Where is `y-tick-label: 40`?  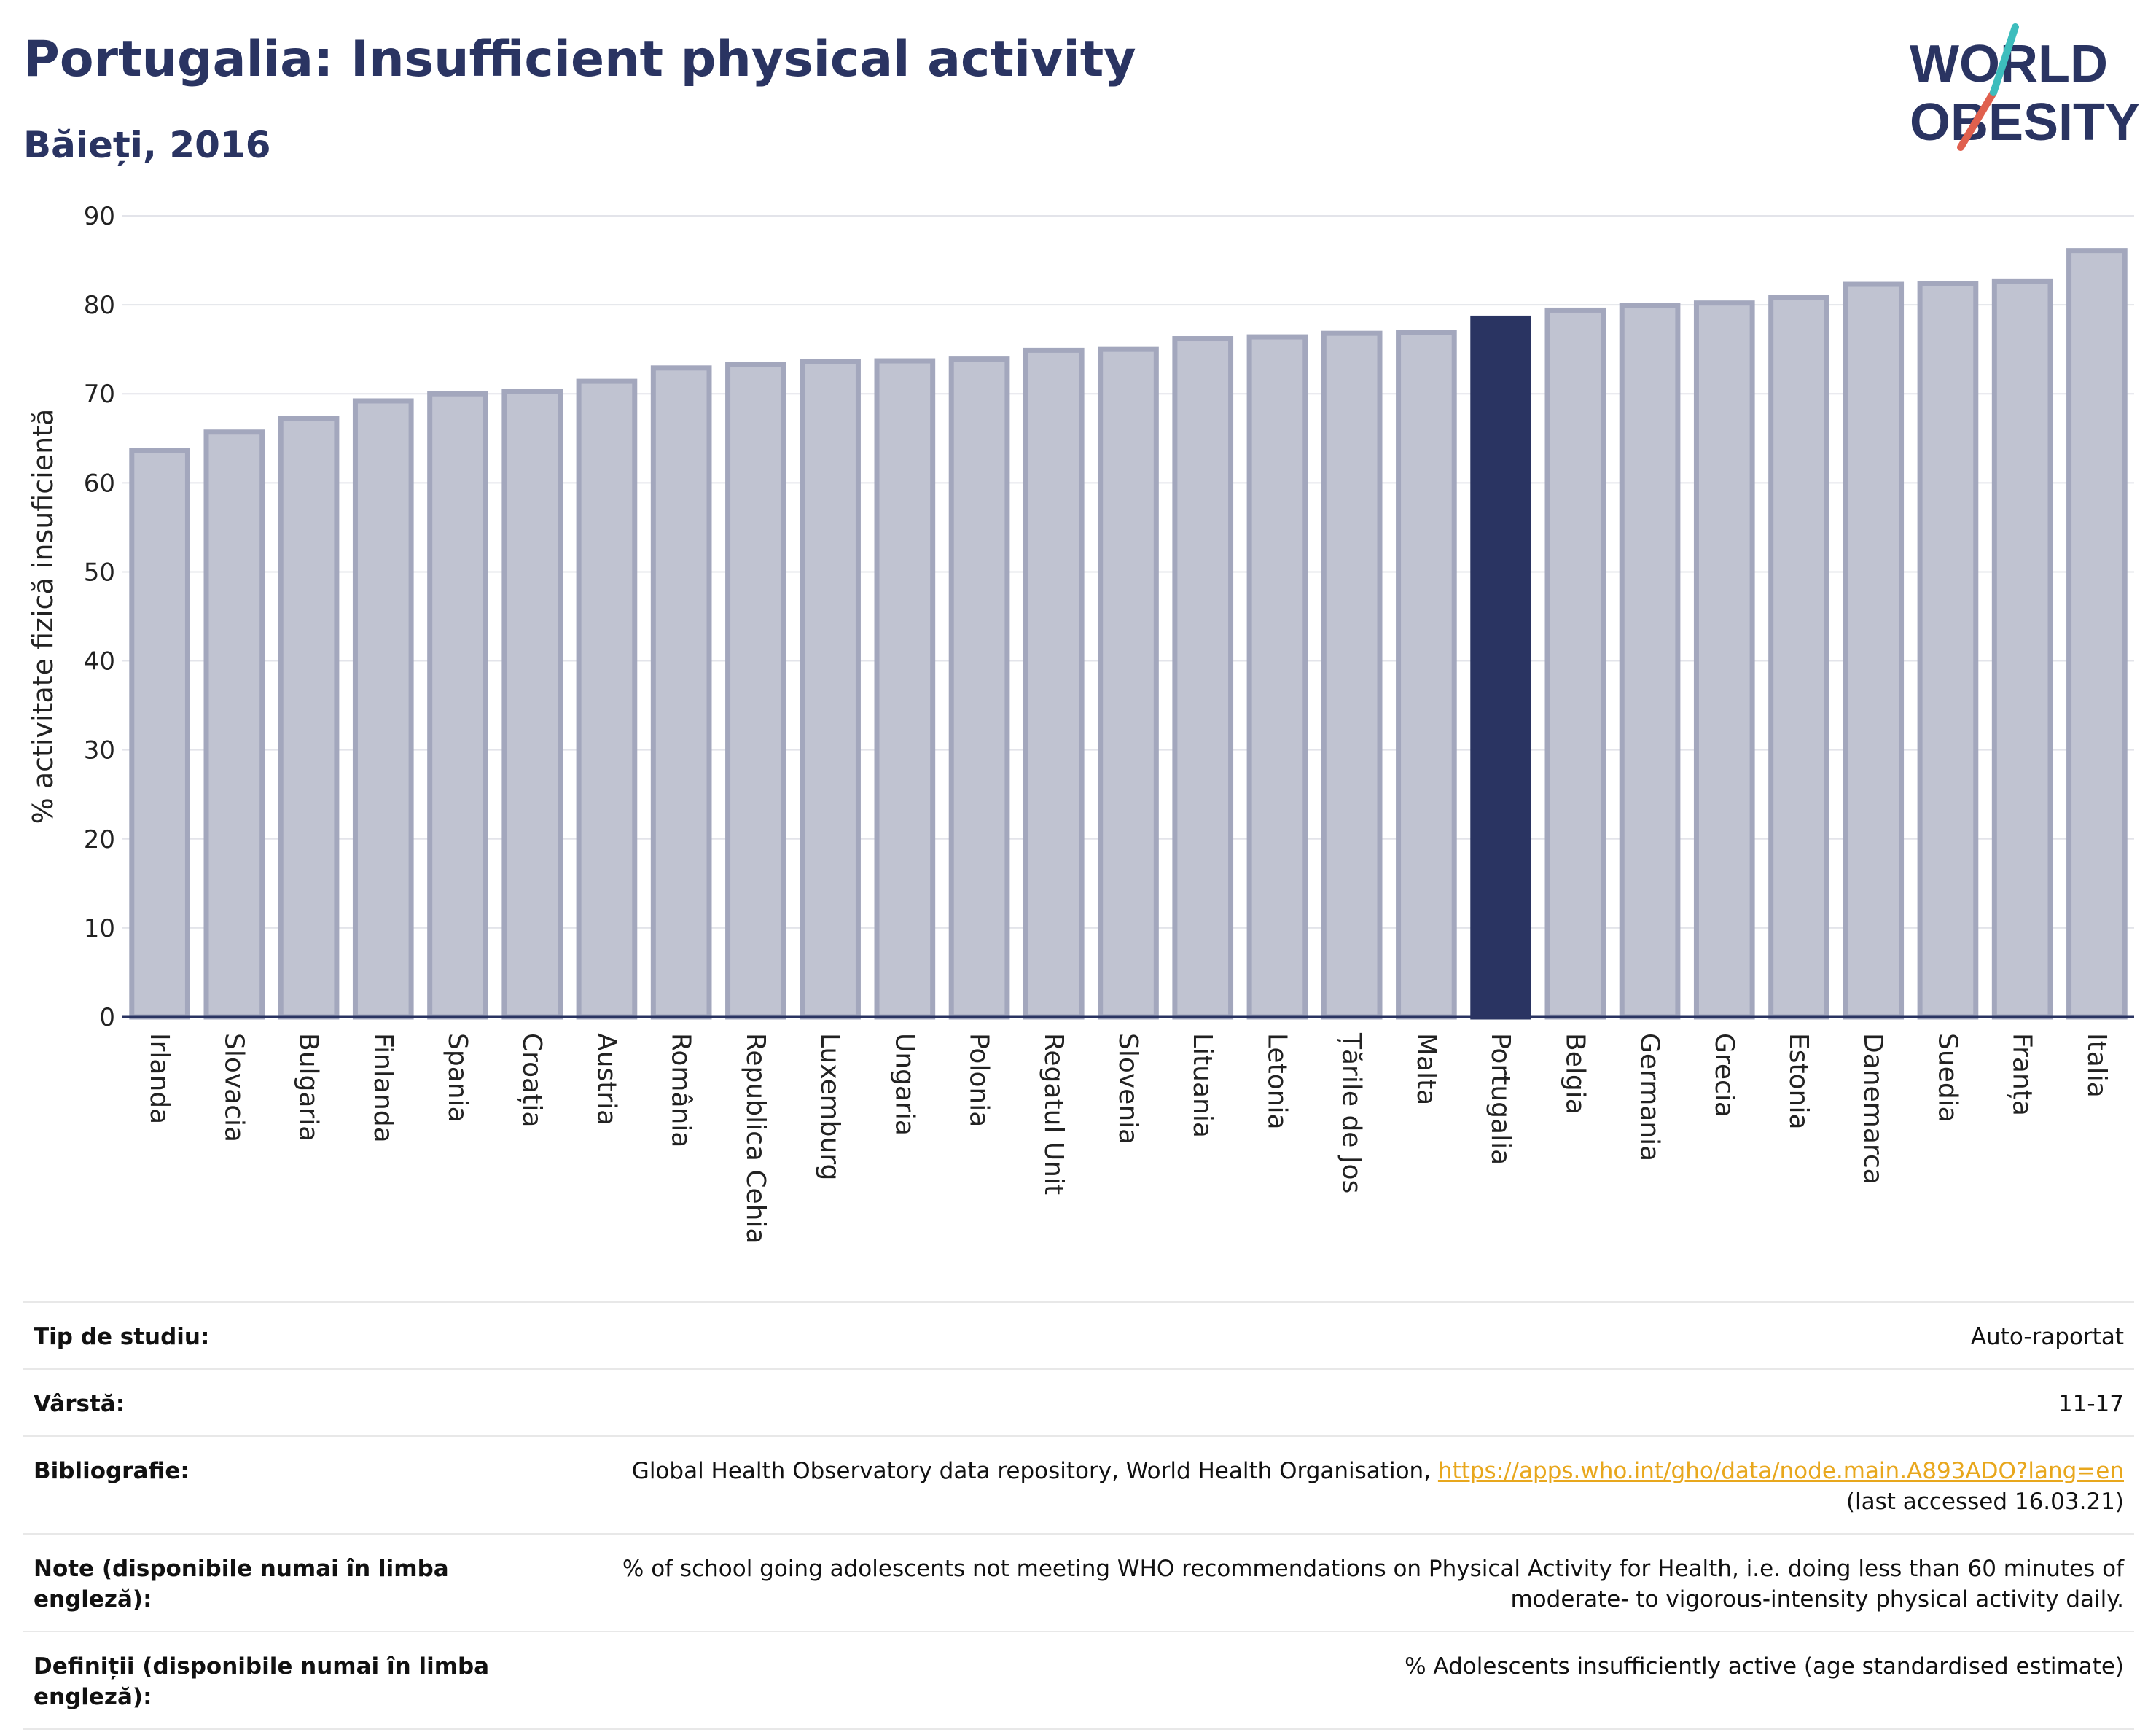 y-tick-label: 40 is located at coordinates (100, 662).